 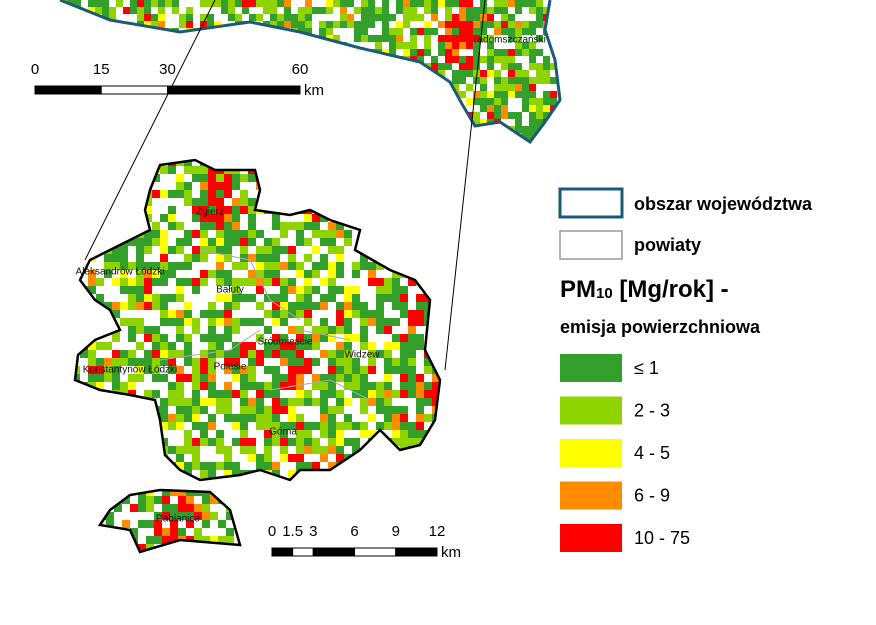 What do you see at coordinates (265, 325) in the screenshot?
I see `district-boundaries` at bounding box center [265, 325].